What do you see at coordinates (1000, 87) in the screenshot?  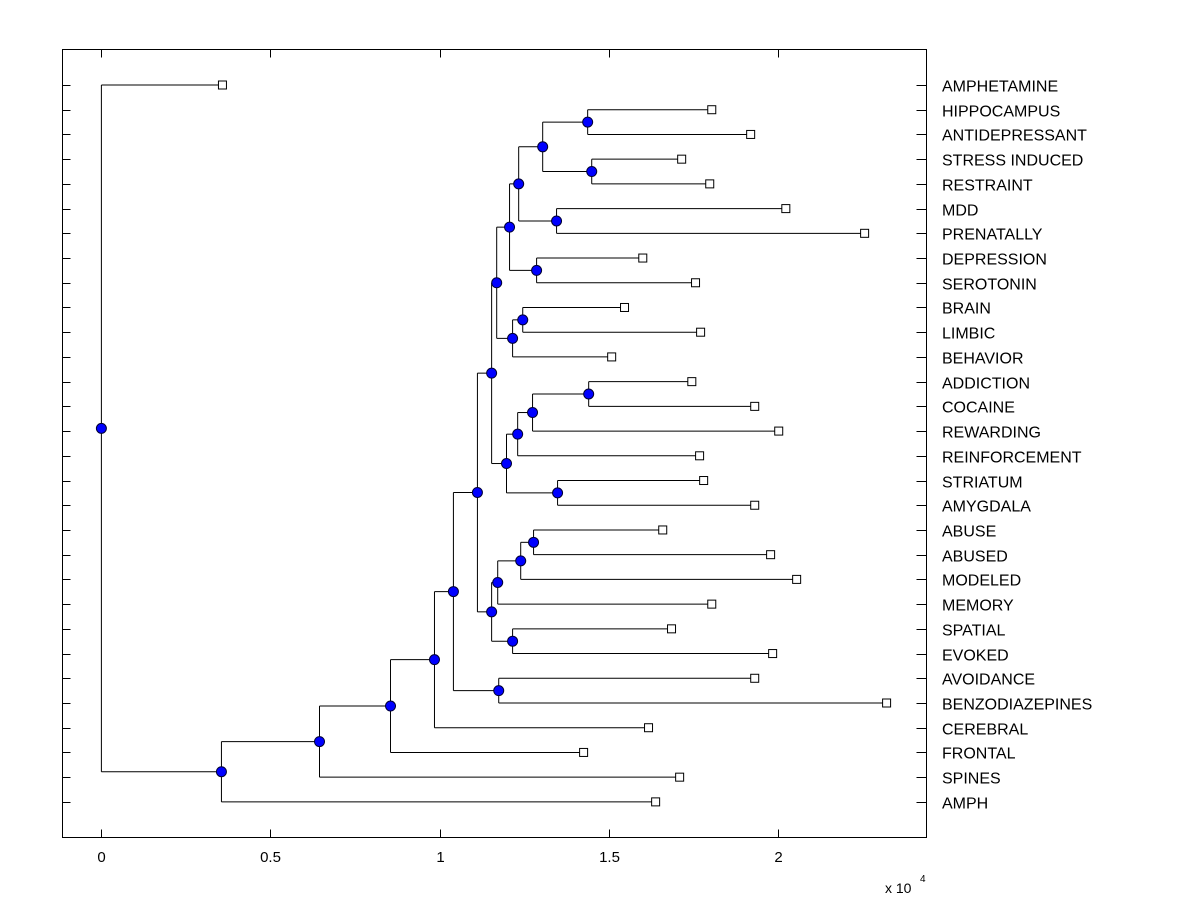 I see `leaf-label: AMPHETAMINE` at bounding box center [1000, 87].